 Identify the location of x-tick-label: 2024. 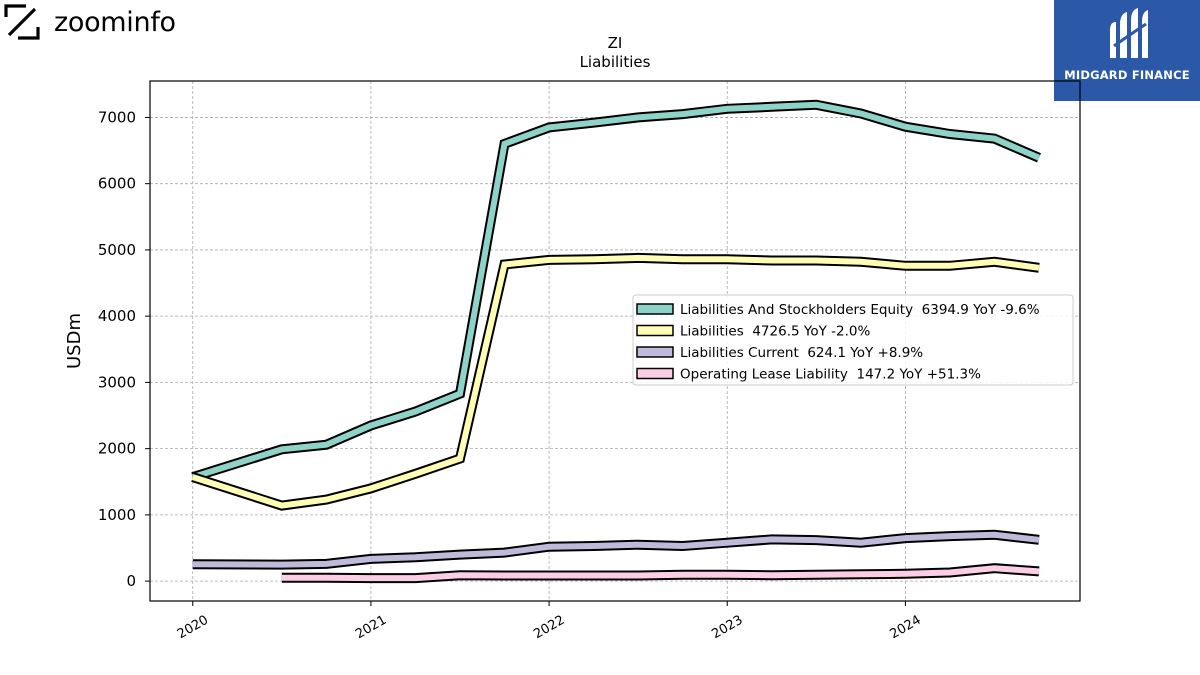
(906, 628).